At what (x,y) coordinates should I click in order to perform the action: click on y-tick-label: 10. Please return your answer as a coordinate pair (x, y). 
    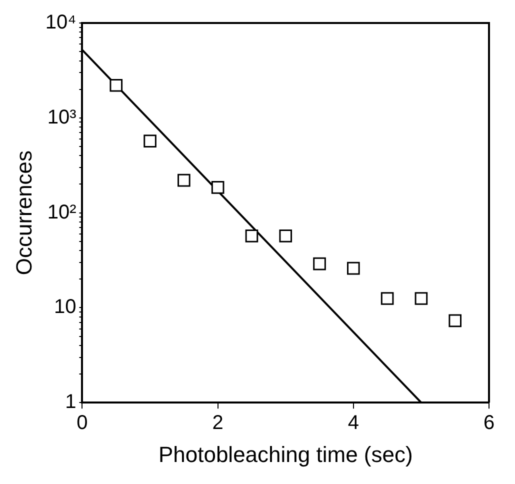
    Looking at the image, I should click on (65, 307).